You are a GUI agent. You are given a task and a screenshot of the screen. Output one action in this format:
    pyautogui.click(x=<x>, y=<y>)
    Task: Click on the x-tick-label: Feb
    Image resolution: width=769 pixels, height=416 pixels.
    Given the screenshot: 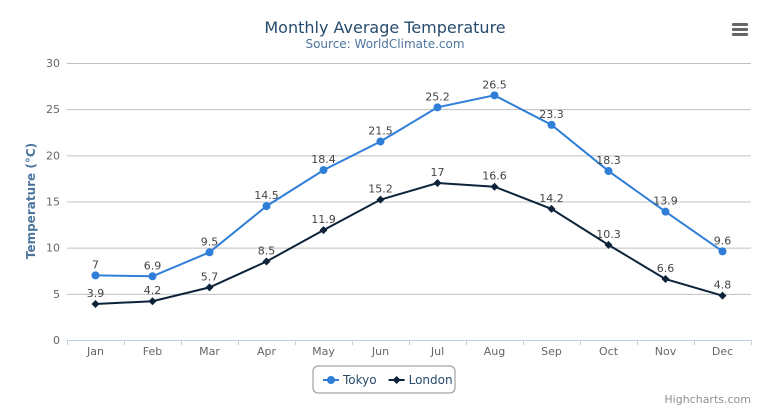 What is the action you would take?
    pyautogui.click(x=152, y=351)
    